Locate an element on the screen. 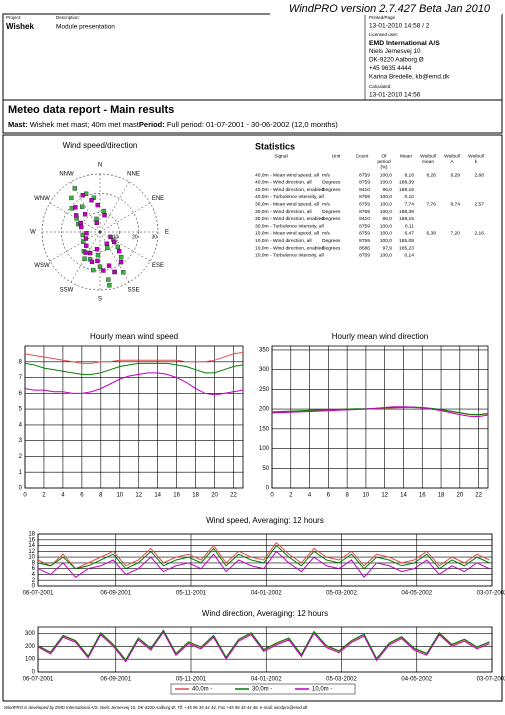 The image size is (505, 715). chart-title: Hourly mean wind direction is located at coordinates (380, 336).